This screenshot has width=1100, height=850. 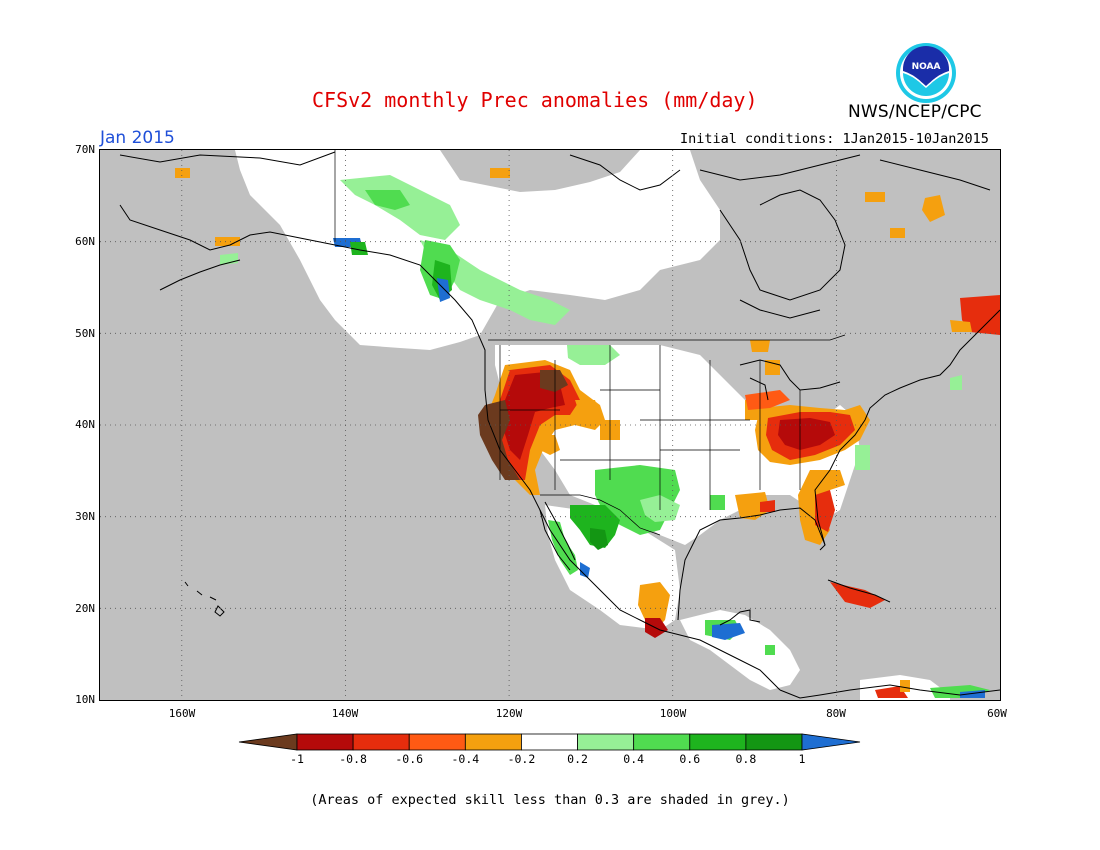 What do you see at coordinates (915, 112) in the screenshot?
I see `agency-label: NWS/NCEP/CPC` at bounding box center [915, 112].